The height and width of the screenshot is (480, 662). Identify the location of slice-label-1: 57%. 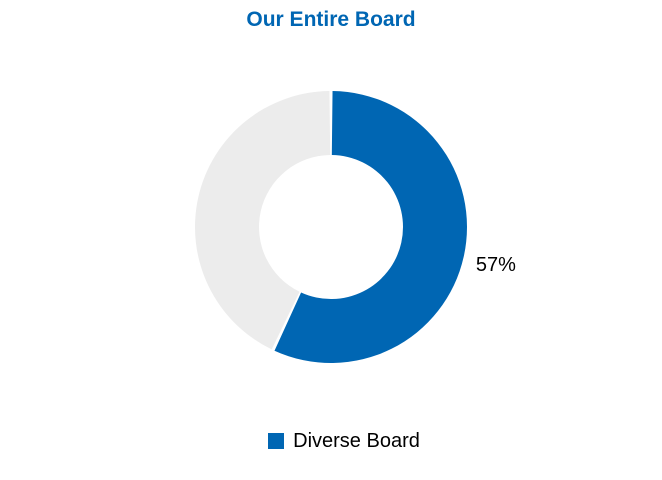
(496, 265).